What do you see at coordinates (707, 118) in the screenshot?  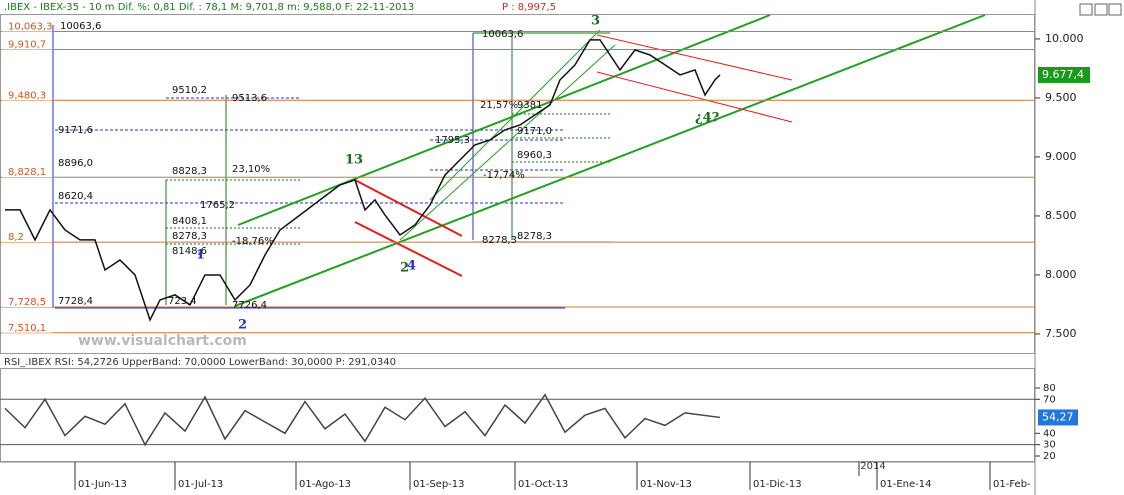 I see `wave-label: ¿4?` at bounding box center [707, 118].